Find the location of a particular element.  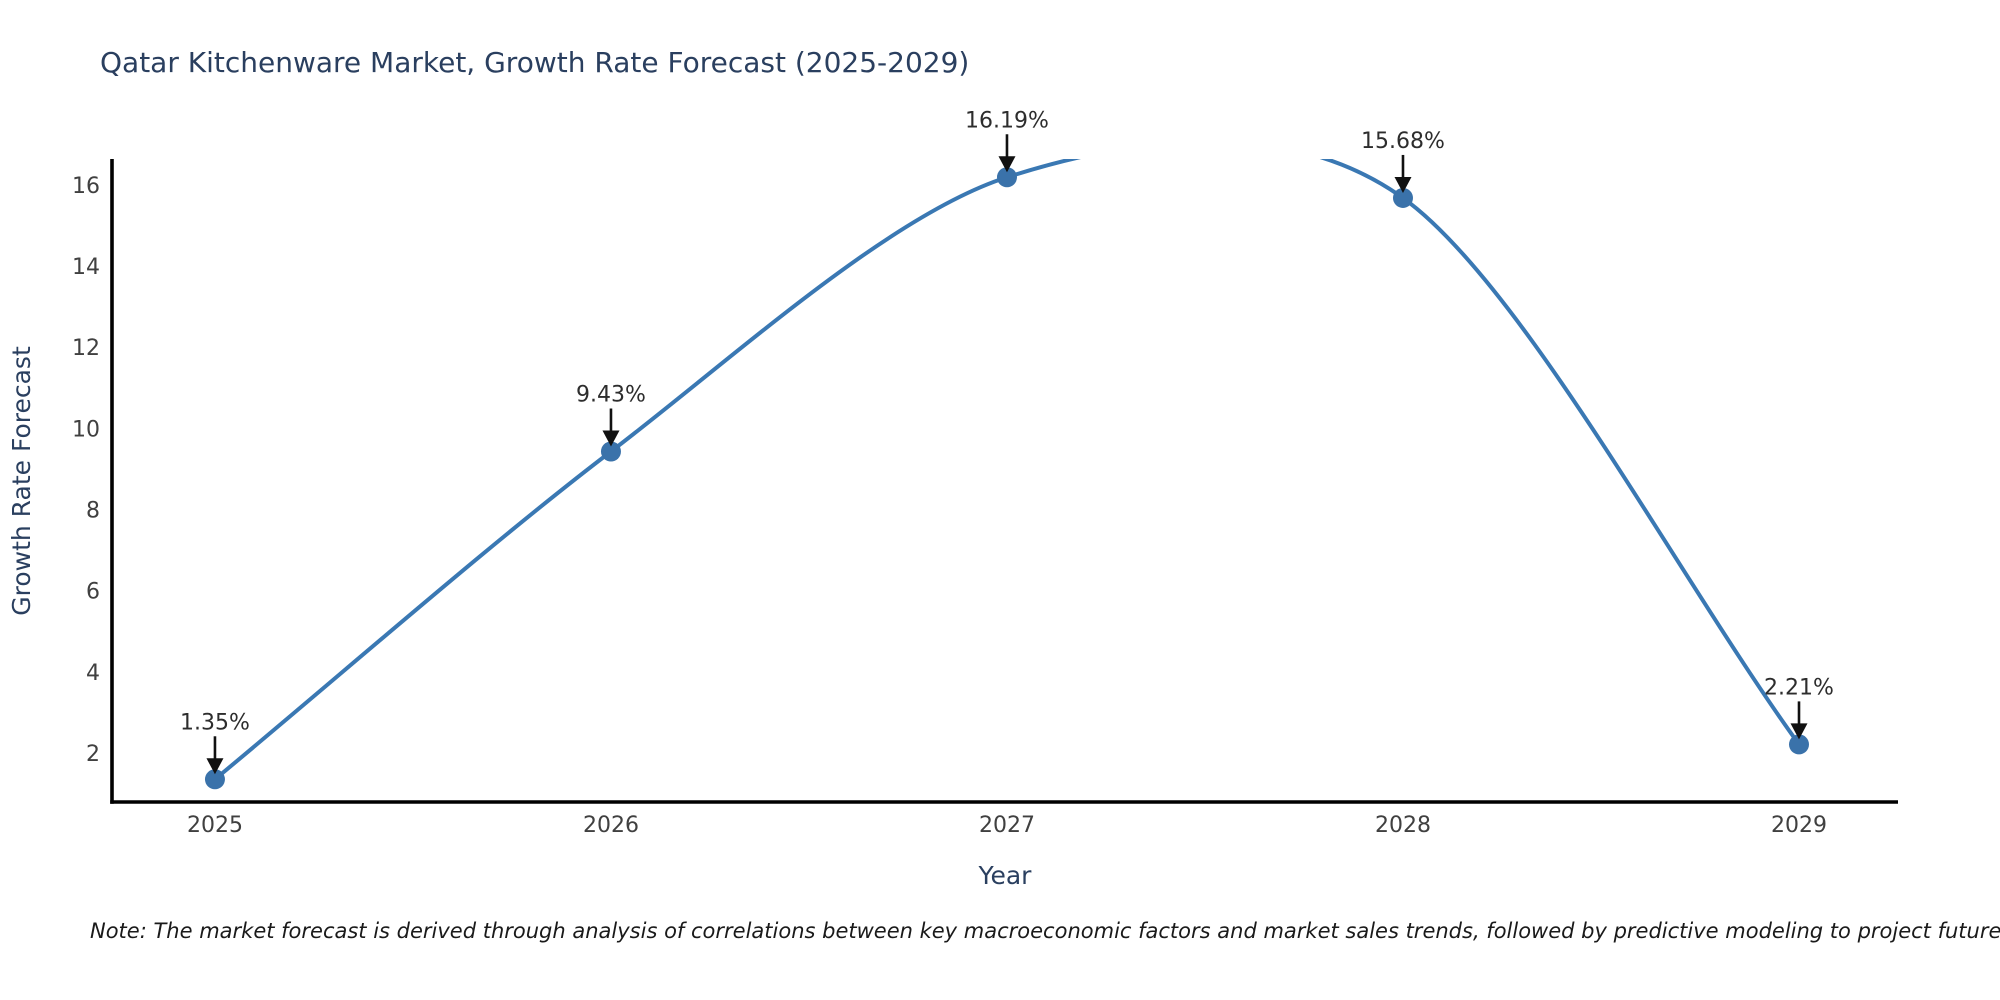

y-tick-label: 6 is located at coordinates (93, 592).